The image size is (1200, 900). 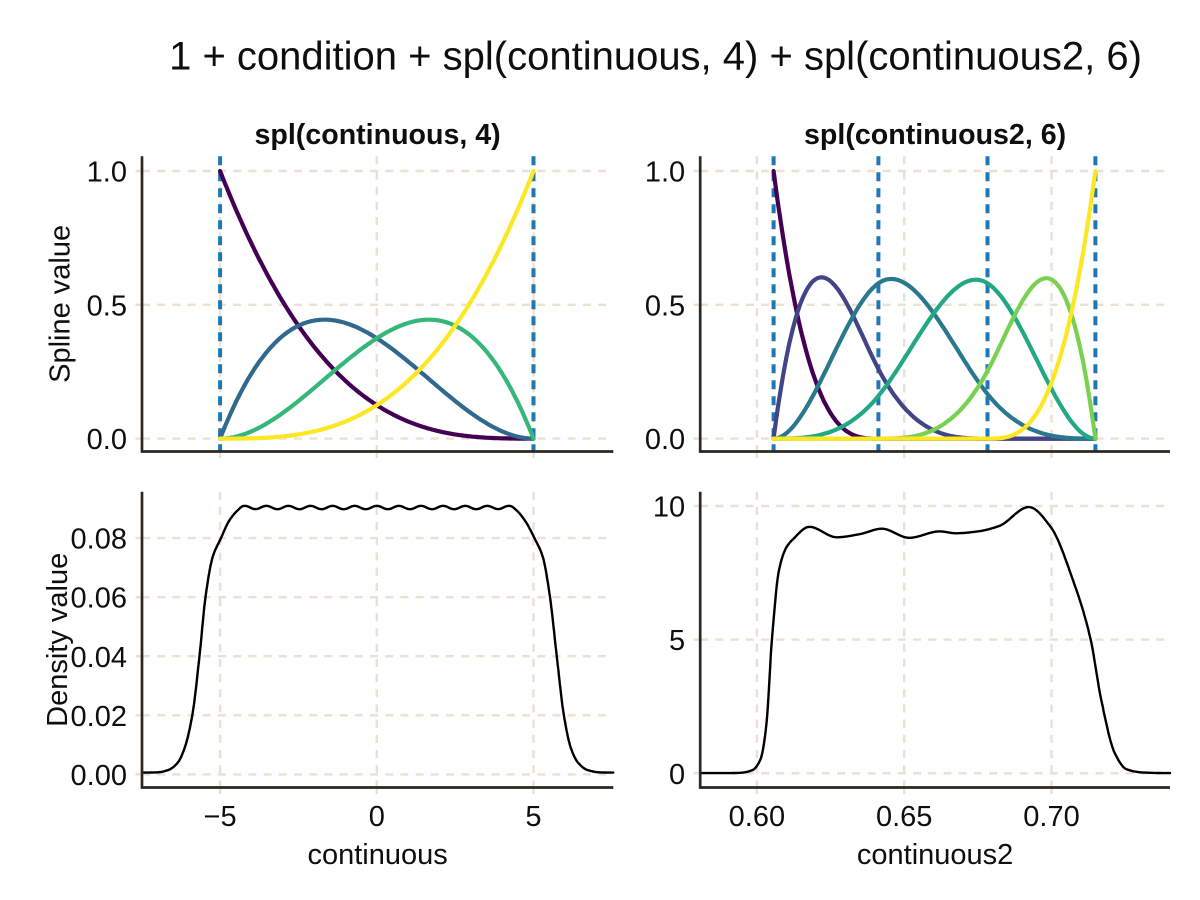 I want to click on svg-text: spl(continuous, 4), so click(x=377, y=135).